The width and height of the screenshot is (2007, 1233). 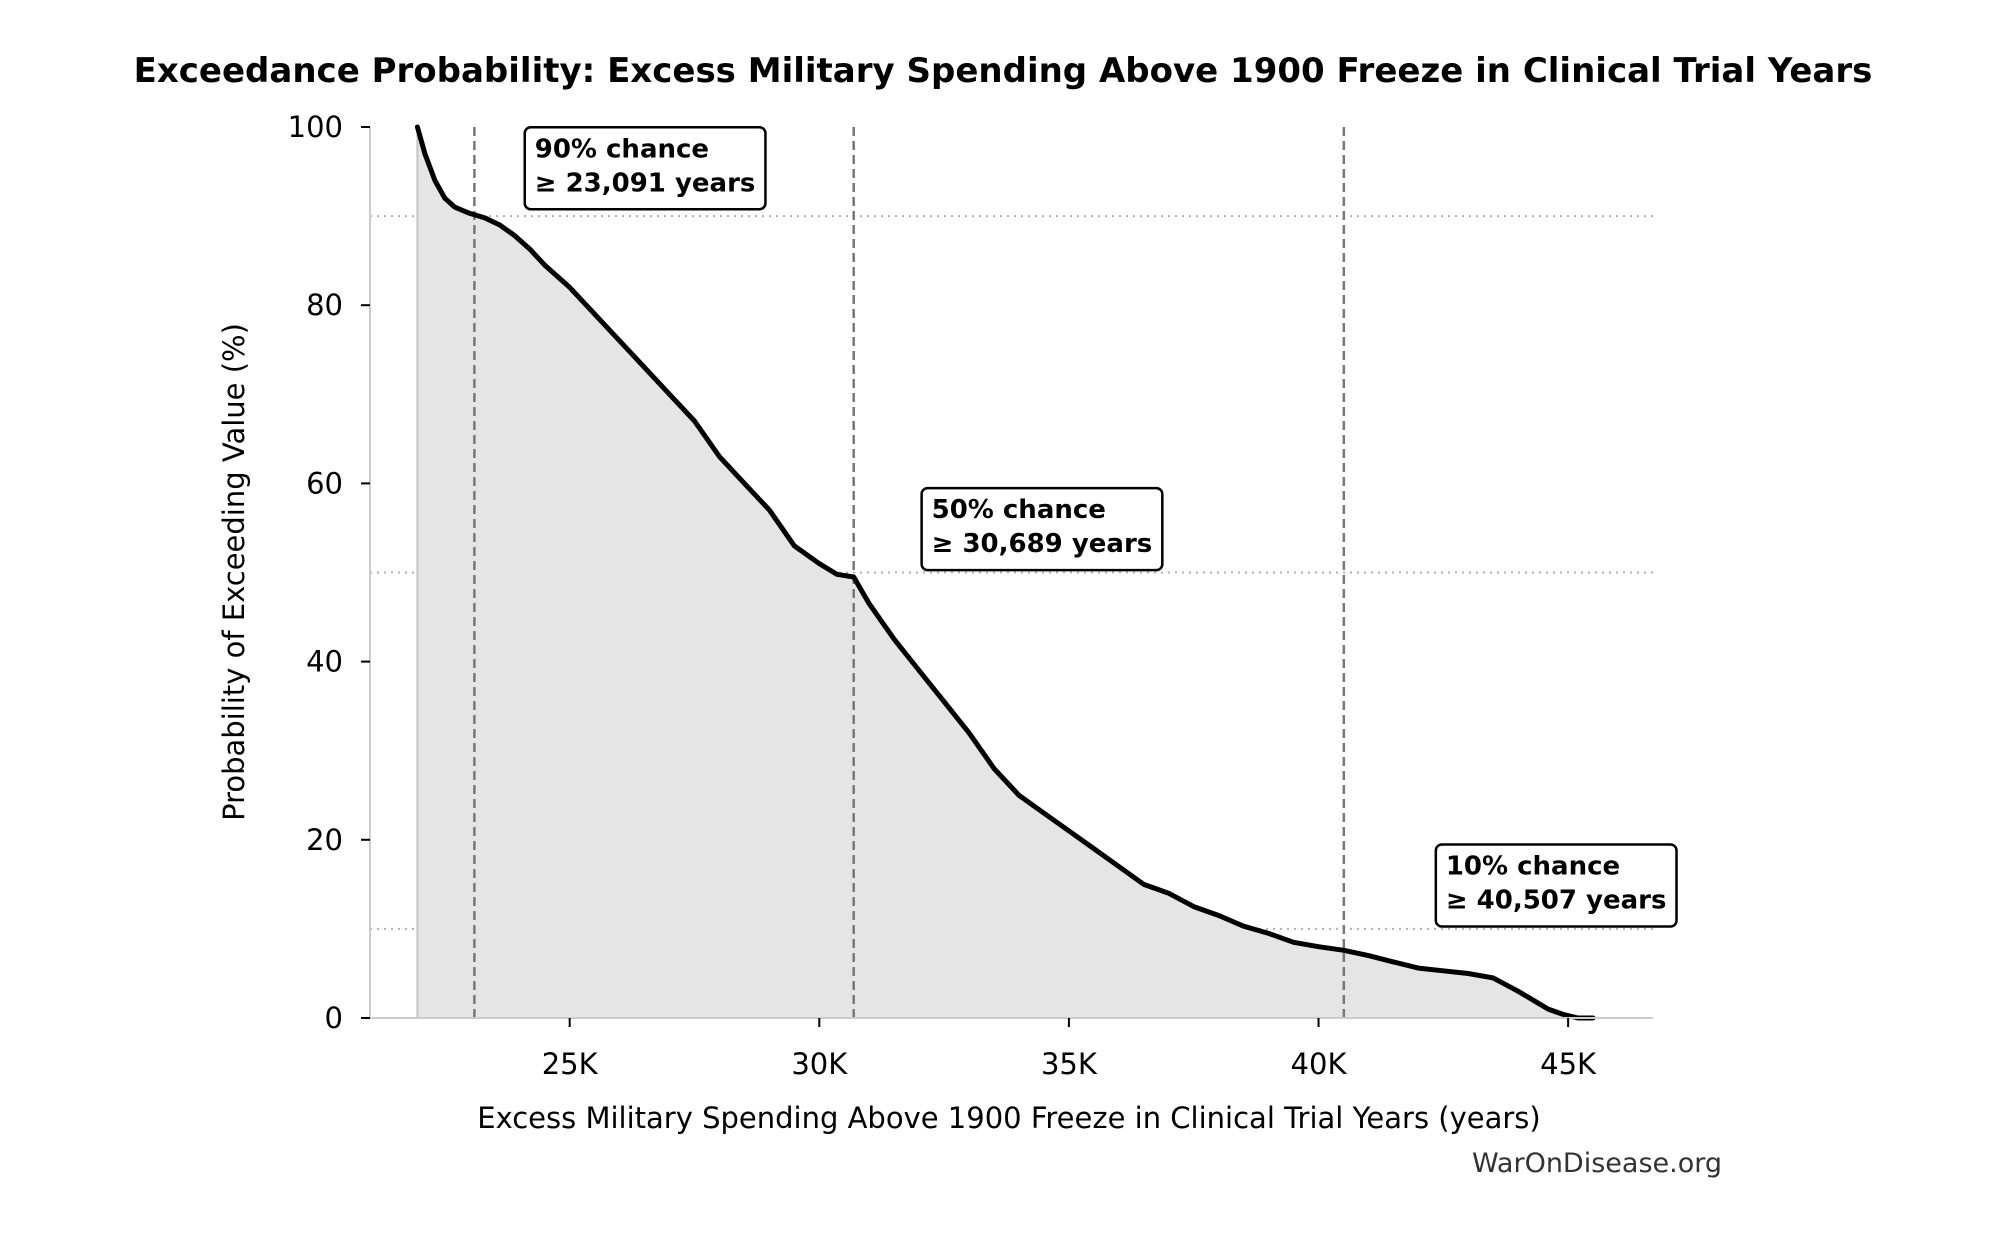 What do you see at coordinates (622, 149) in the screenshot?
I see `annotation-line-1: 90% chance` at bounding box center [622, 149].